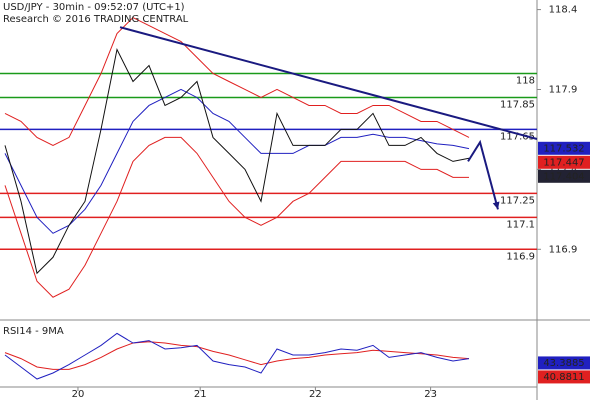 This screenshot has height=400, width=590. Describe the element at coordinates (200, 394) in the screenshot. I see `x-tick-label: 21` at that location.